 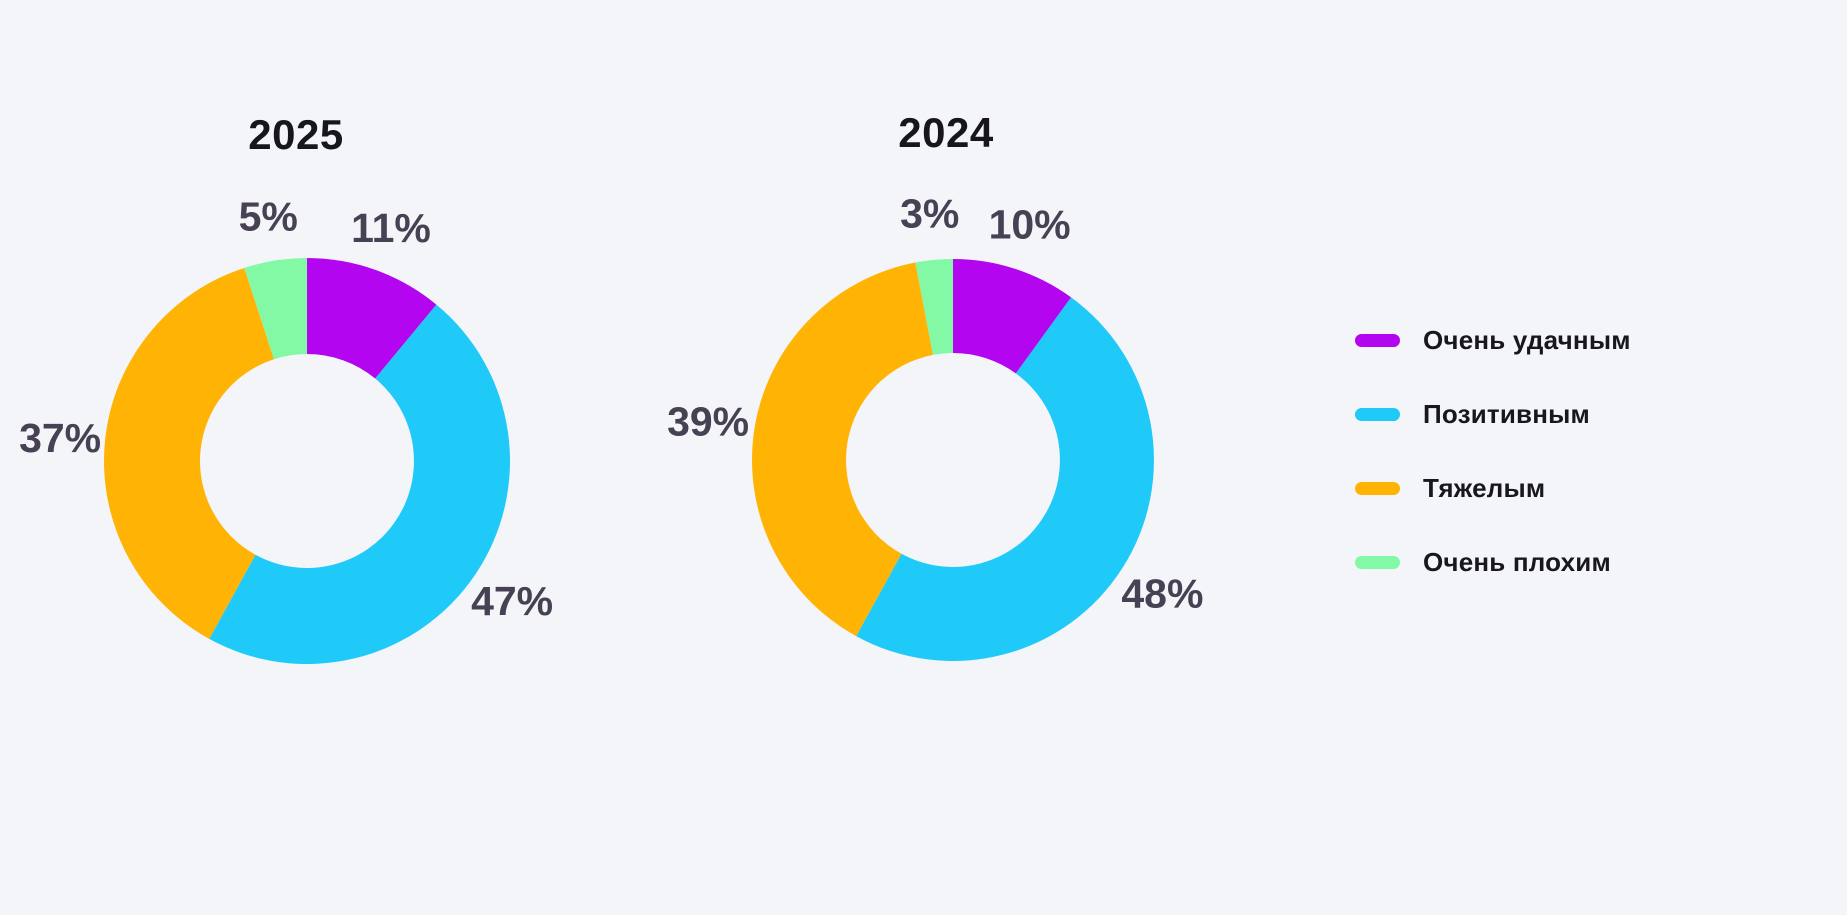 What do you see at coordinates (708, 422) in the screenshot?
I see `donut-label-2024-2: 39%` at bounding box center [708, 422].